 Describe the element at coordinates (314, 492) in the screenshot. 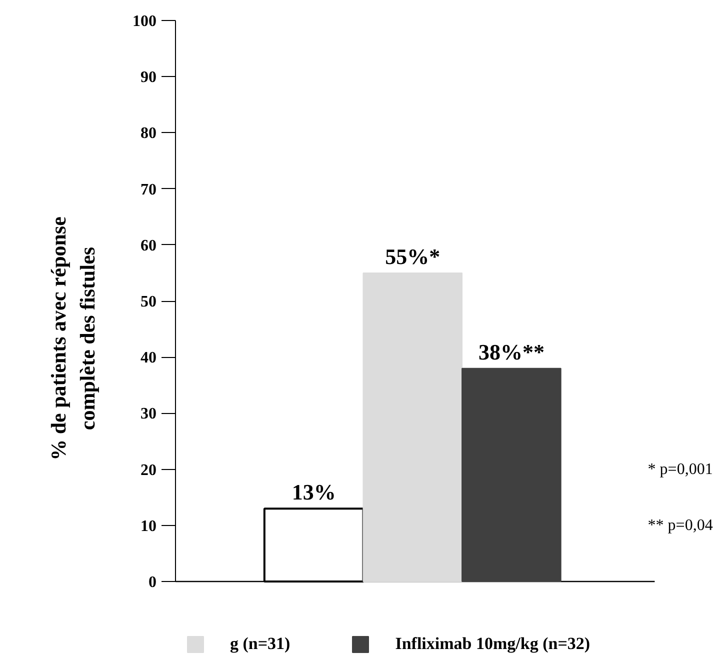

I see `data-label: 13%` at that location.